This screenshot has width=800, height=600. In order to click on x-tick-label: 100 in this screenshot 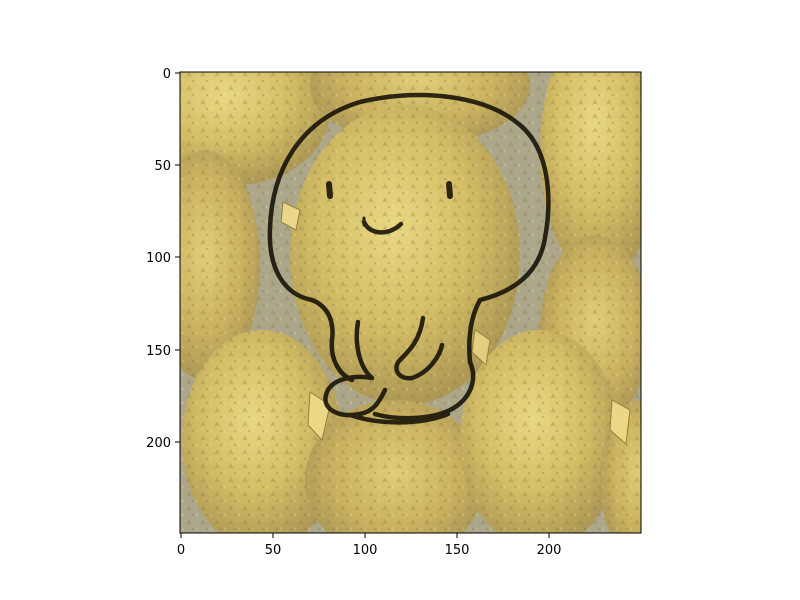, I will do `click(365, 550)`.